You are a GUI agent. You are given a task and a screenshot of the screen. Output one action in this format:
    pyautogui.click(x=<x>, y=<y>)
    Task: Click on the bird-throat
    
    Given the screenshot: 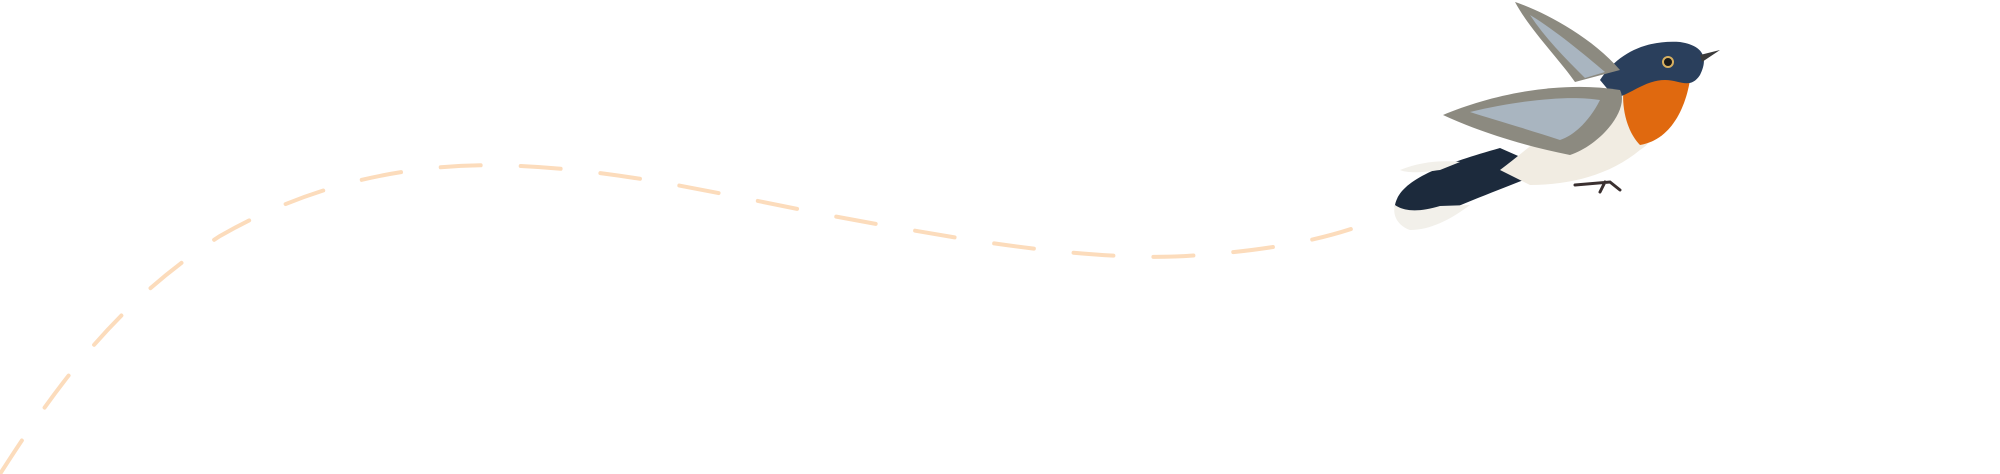 What is the action you would take?
    pyautogui.click(x=1656, y=108)
    